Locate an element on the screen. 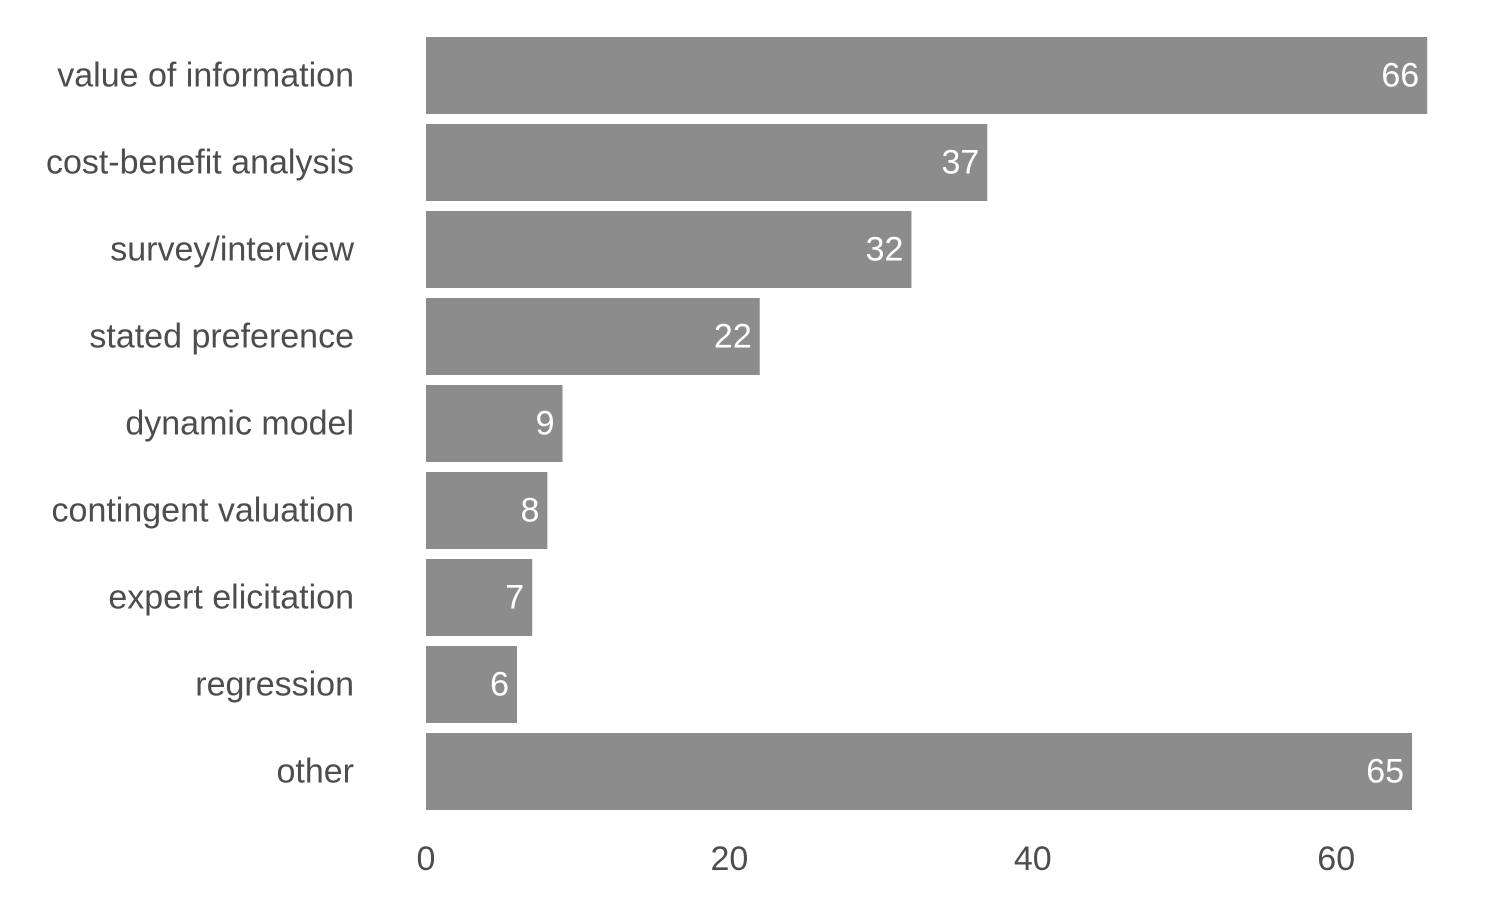  value-label-cost-benefit-analysis: 37 is located at coordinates (960, 163).